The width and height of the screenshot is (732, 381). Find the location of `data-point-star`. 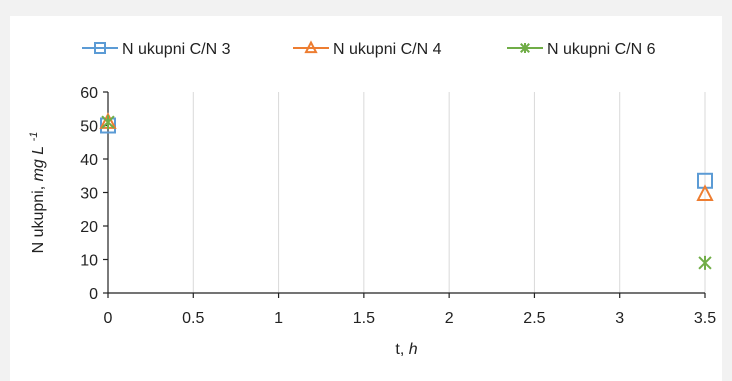

data-point-star is located at coordinates (705, 263).